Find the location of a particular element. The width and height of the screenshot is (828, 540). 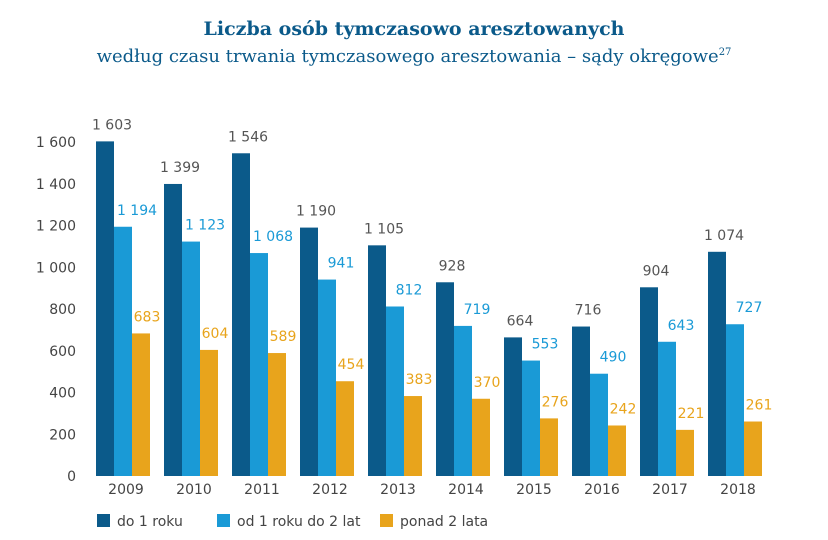

data-label: 553 is located at coordinates (545, 345).